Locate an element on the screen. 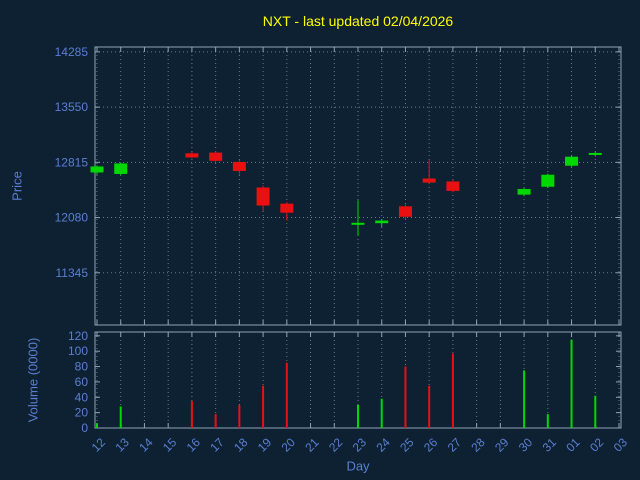  day-tick-label: 25 is located at coordinates (407, 445).